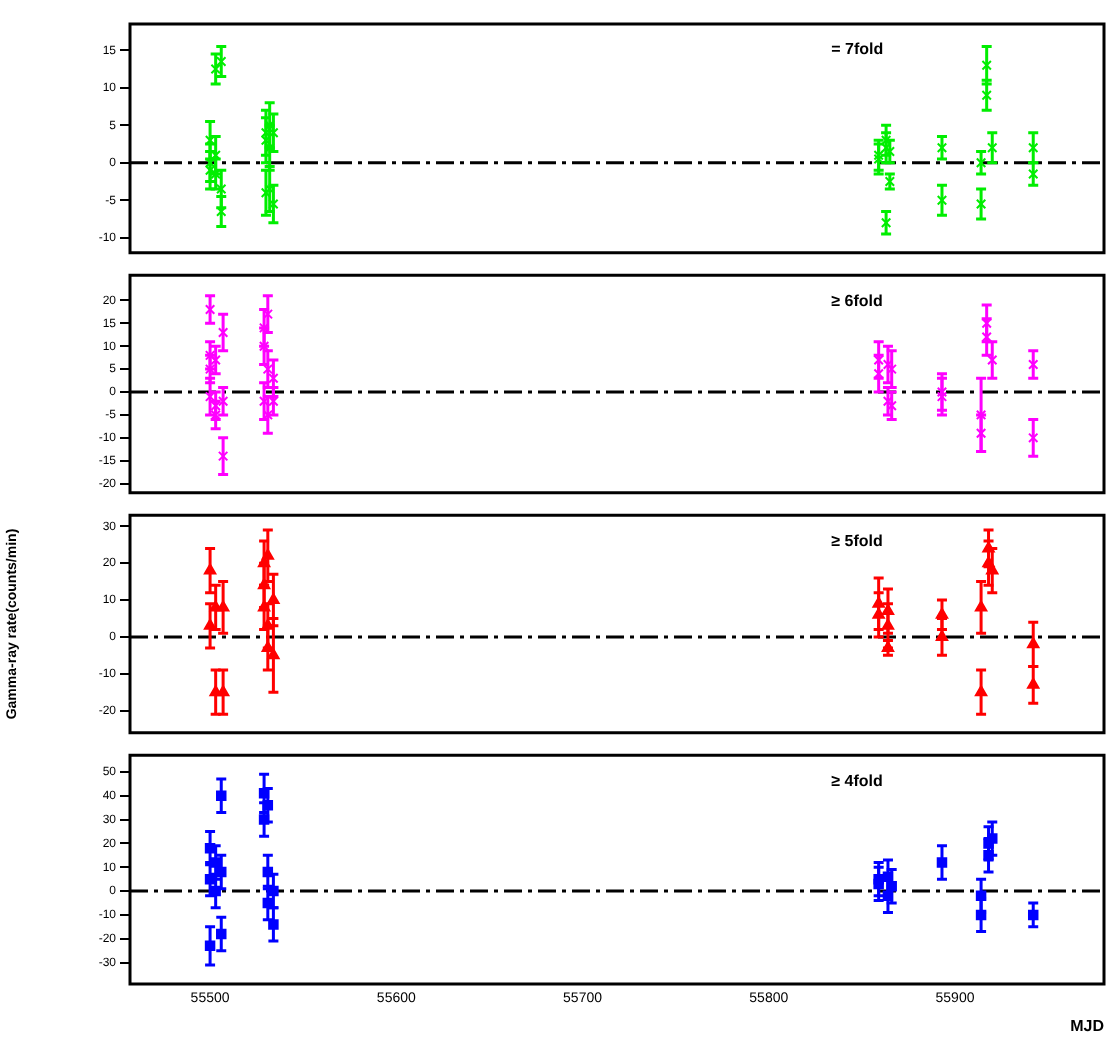 This screenshot has height=1052, width=1116. What do you see at coordinates (857, 540) in the screenshot?
I see `annotation: ≥ 5fold` at bounding box center [857, 540].